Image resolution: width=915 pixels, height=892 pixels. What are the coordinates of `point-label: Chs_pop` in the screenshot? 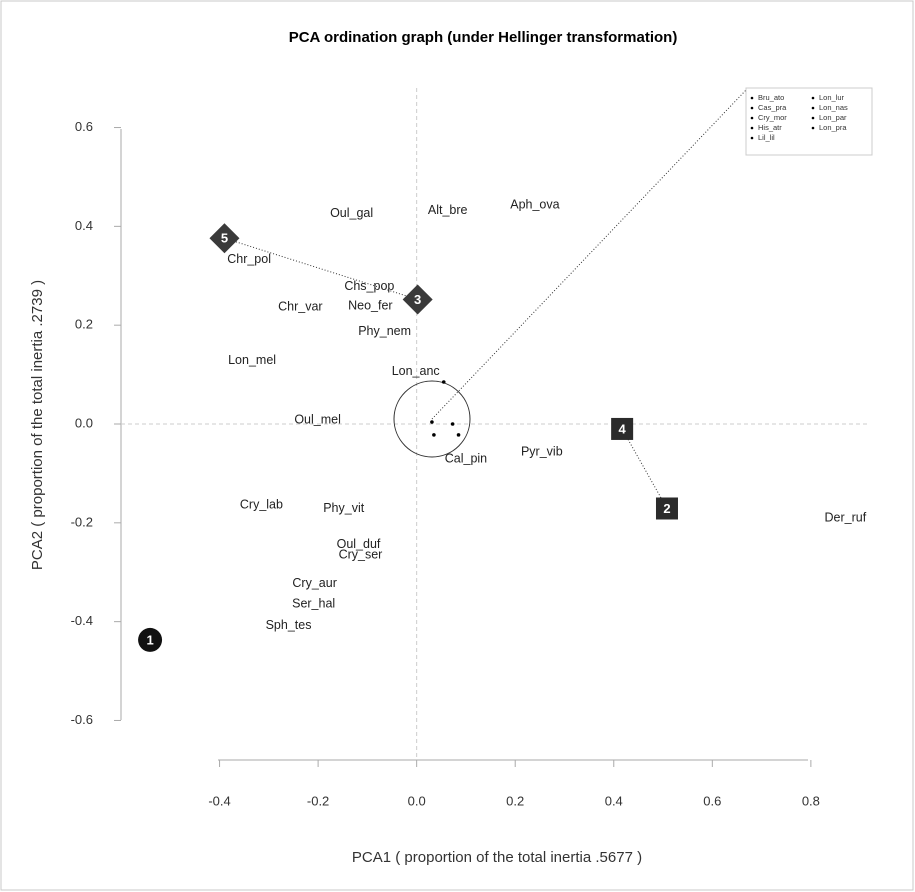 It's located at (369, 286).